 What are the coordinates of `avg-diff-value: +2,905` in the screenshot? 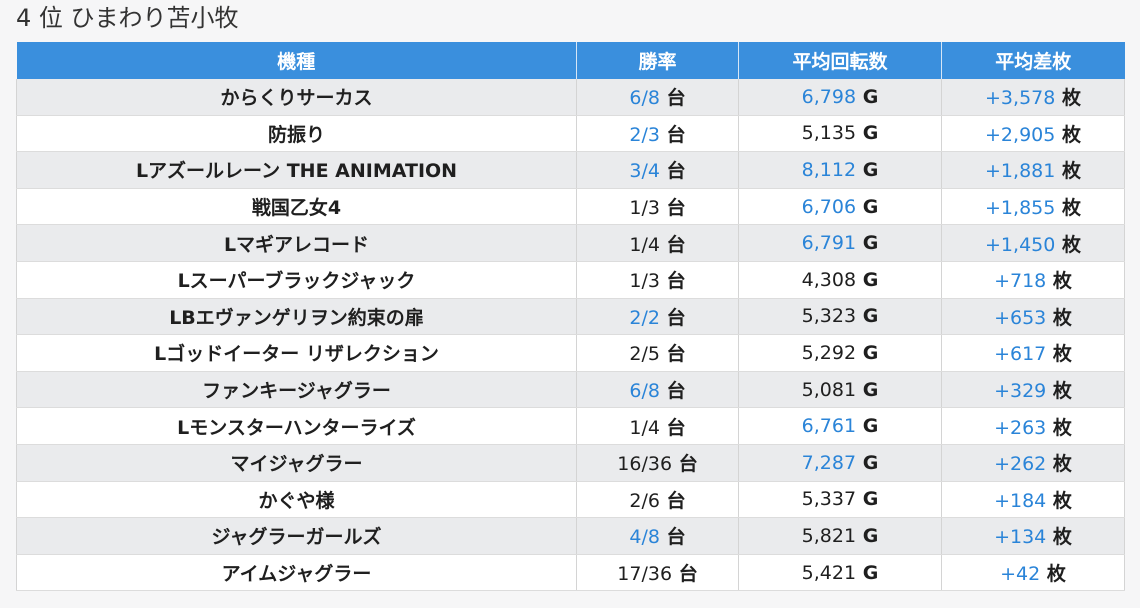 It's located at (1020, 134).